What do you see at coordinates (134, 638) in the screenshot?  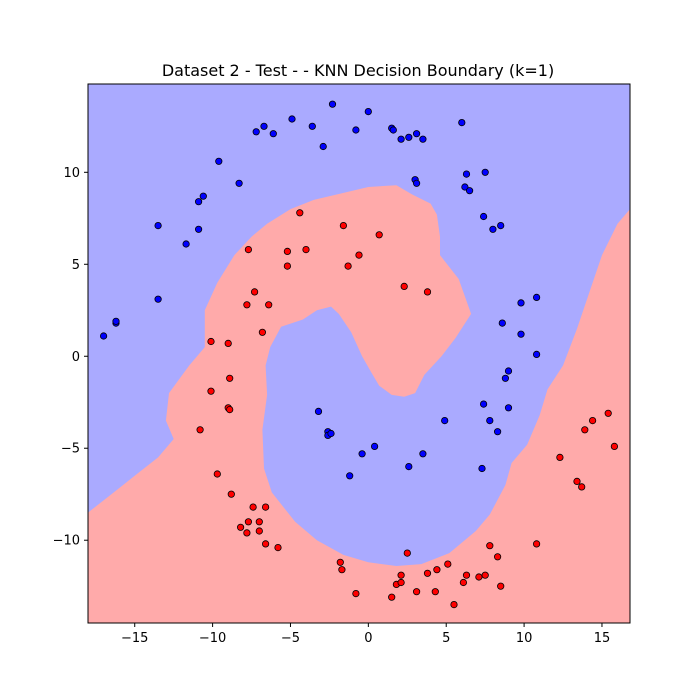 I see `x-tick-label: −15` at bounding box center [134, 638].